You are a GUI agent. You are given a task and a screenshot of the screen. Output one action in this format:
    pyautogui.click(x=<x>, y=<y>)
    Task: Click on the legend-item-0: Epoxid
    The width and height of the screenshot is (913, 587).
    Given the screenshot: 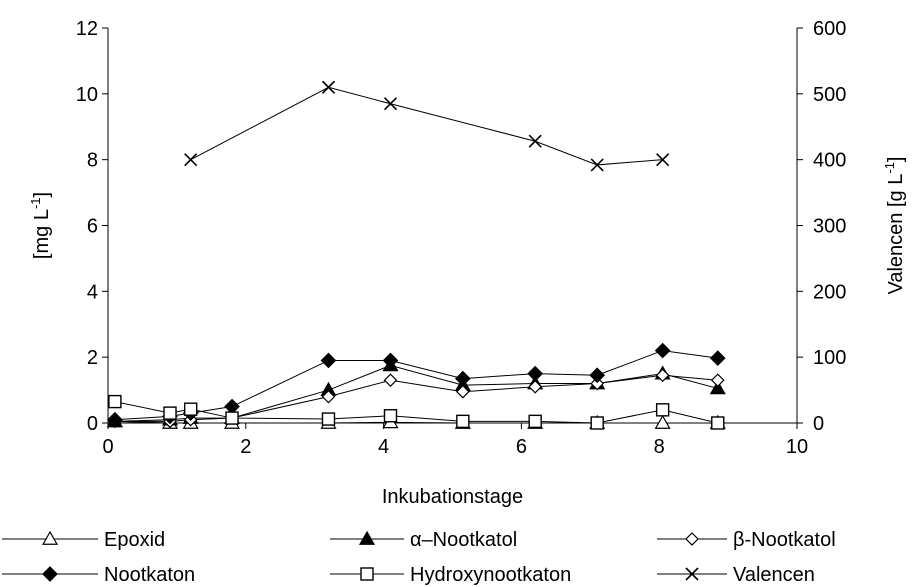 What is the action you would take?
    pyautogui.click(x=83, y=540)
    